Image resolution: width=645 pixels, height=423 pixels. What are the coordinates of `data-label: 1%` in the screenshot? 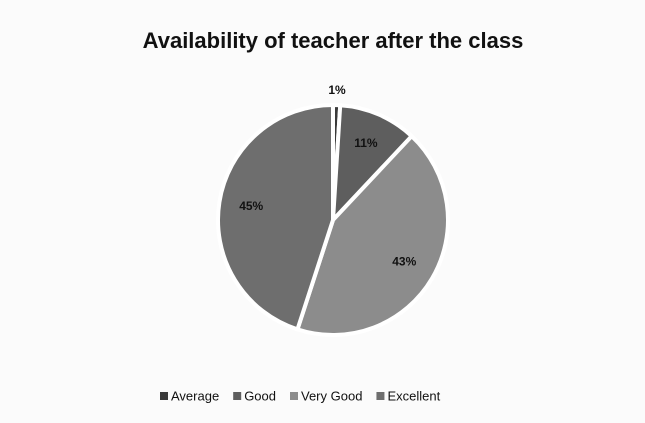 It's located at (337, 90).